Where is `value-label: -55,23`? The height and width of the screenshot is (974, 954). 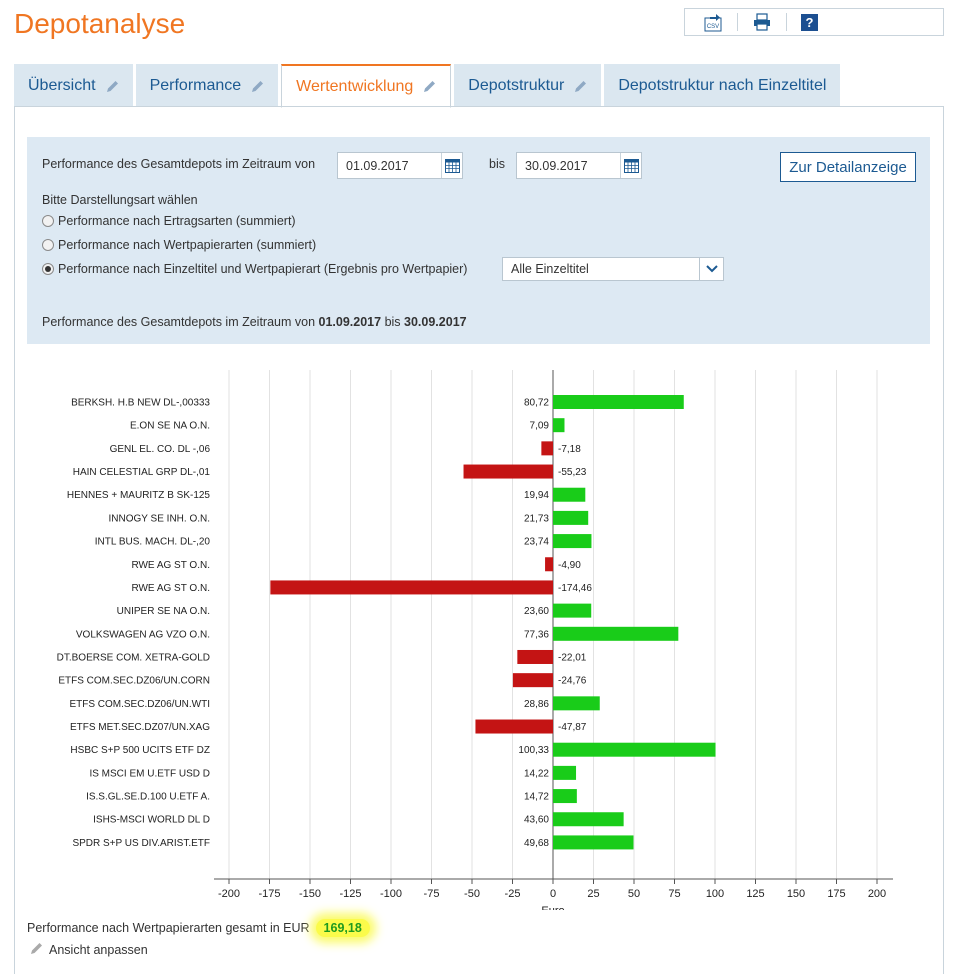 value-label: -55,23 is located at coordinates (572, 472).